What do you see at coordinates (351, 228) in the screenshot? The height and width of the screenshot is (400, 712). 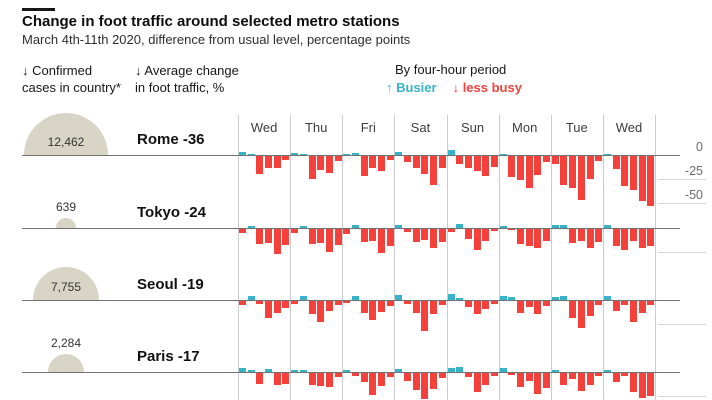 I see `zero-line-tokyo` at bounding box center [351, 228].